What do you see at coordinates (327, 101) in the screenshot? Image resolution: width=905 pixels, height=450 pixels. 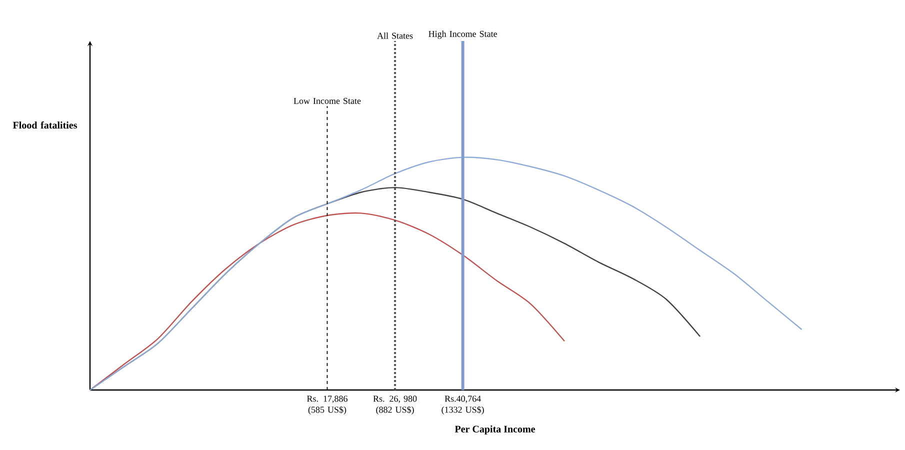 I see `ref-line-label: Low Income State` at bounding box center [327, 101].